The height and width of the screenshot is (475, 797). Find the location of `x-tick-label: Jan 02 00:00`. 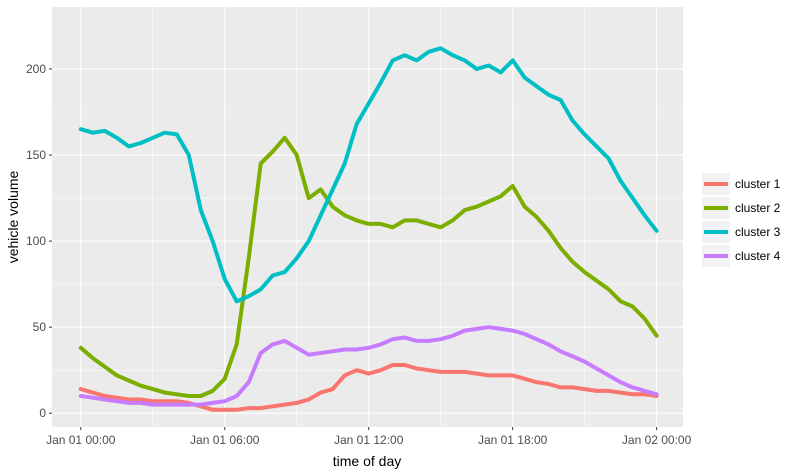

x-tick-label: Jan 02 00:00 is located at coordinates (657, 440).